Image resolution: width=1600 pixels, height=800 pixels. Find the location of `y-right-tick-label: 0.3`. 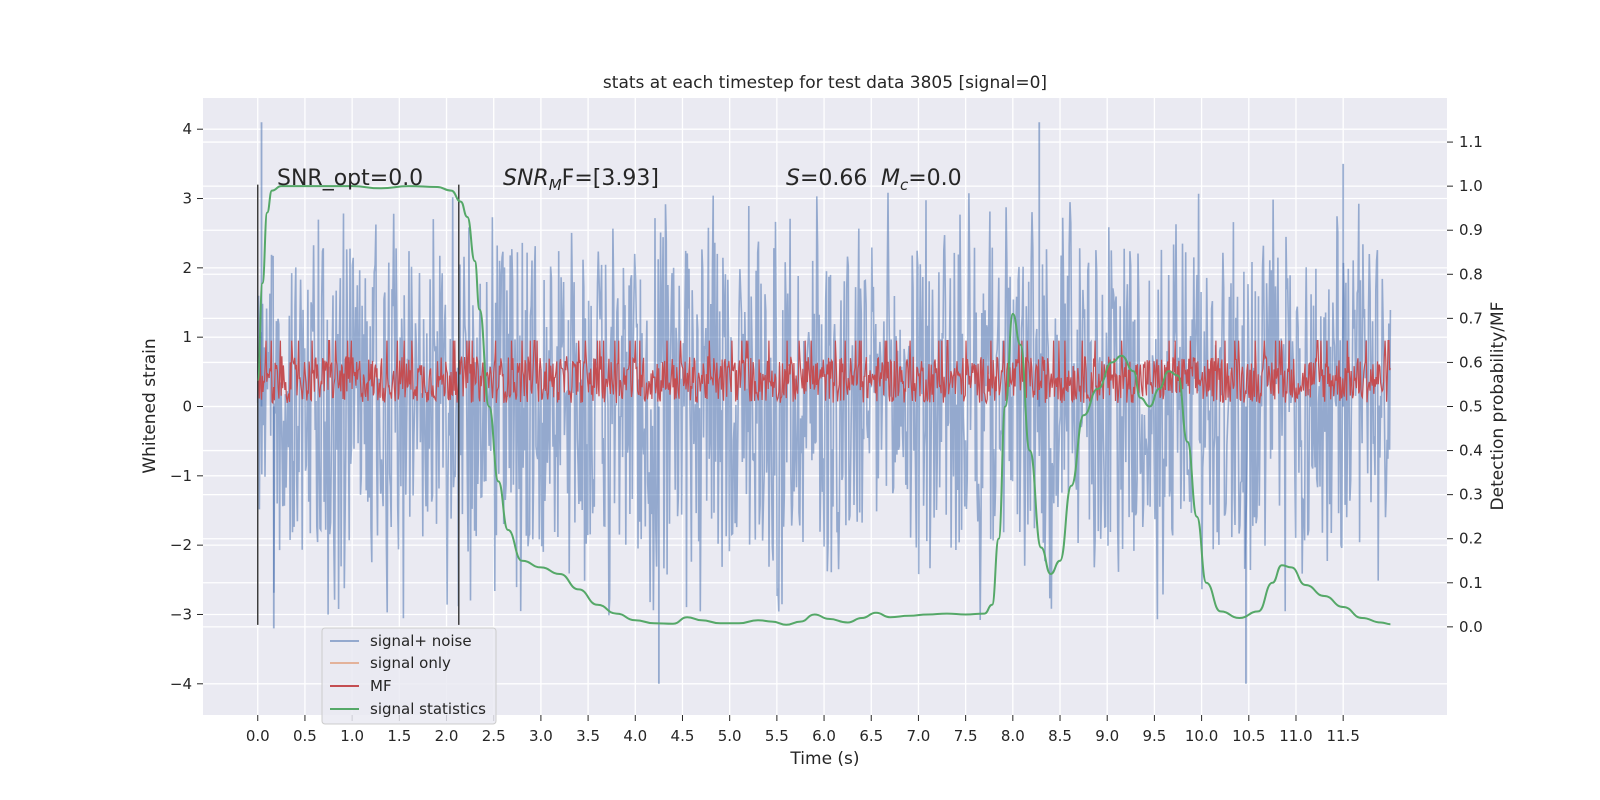

y-right-tick-label: 0.3 is located at coordinates (1471, 495).